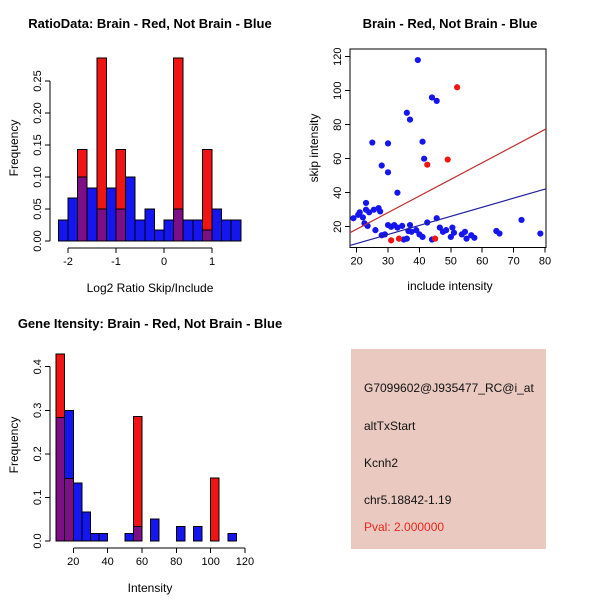  What do you see at coordinates (212, 262) in the screenshot?
I see `svg-text: 1` at bounding box center [212, 262].